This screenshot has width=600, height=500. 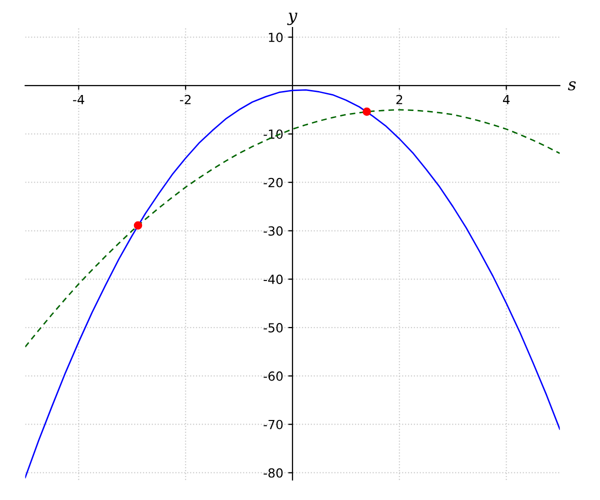 I want to click on x-tick-label: -4, so click(x=78, y=99).